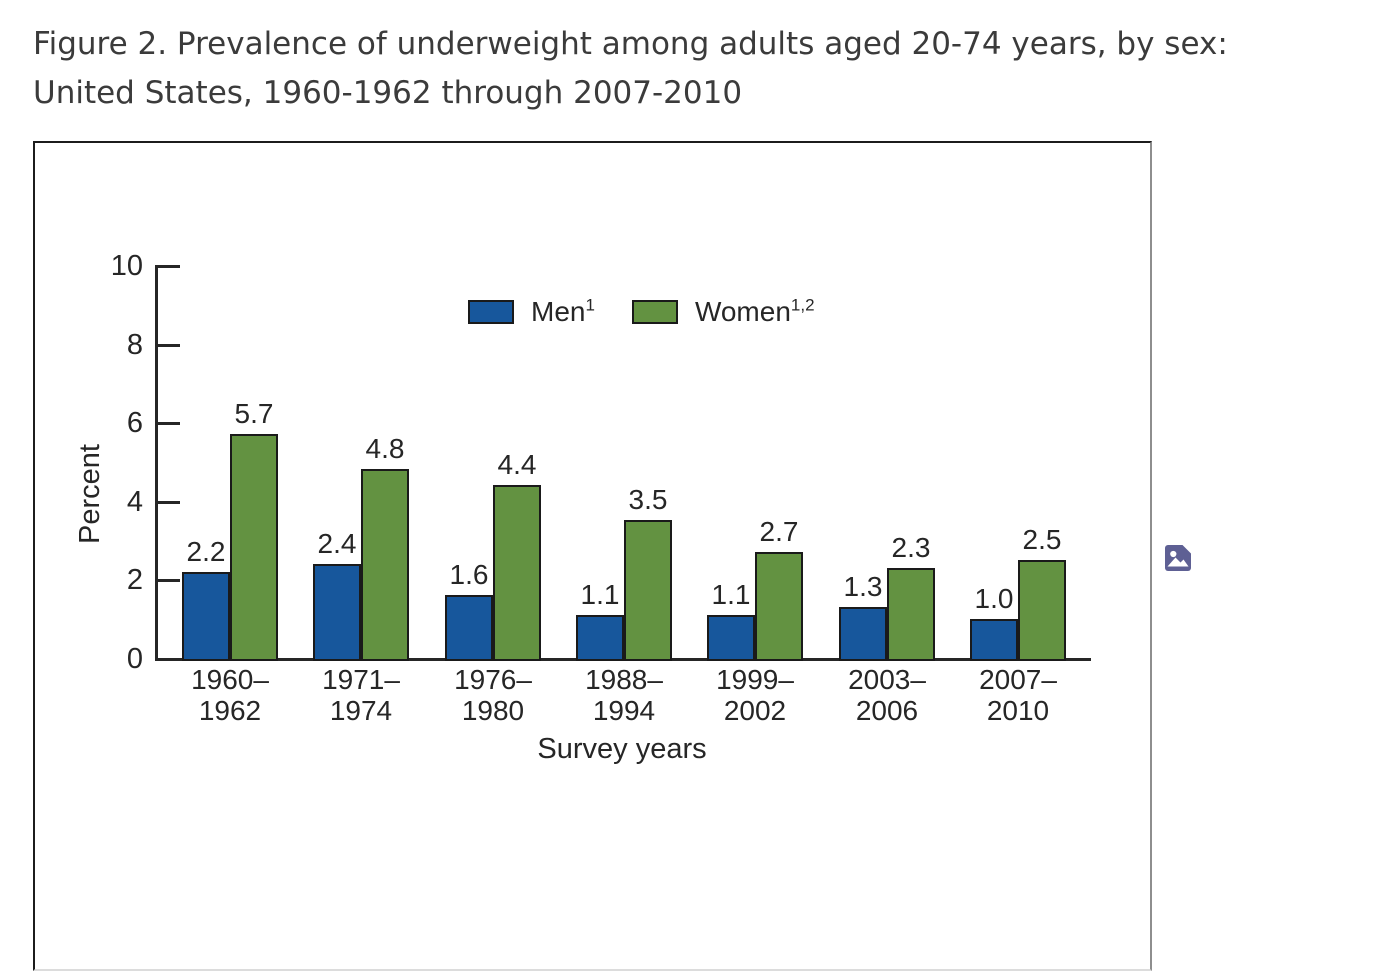 The width and height of the screenshot is (1390, 976). What do you see at coordinates (1173, 554) in the screenshot?
I see `icon-sun-shape` at bounding box center [1173, 554].